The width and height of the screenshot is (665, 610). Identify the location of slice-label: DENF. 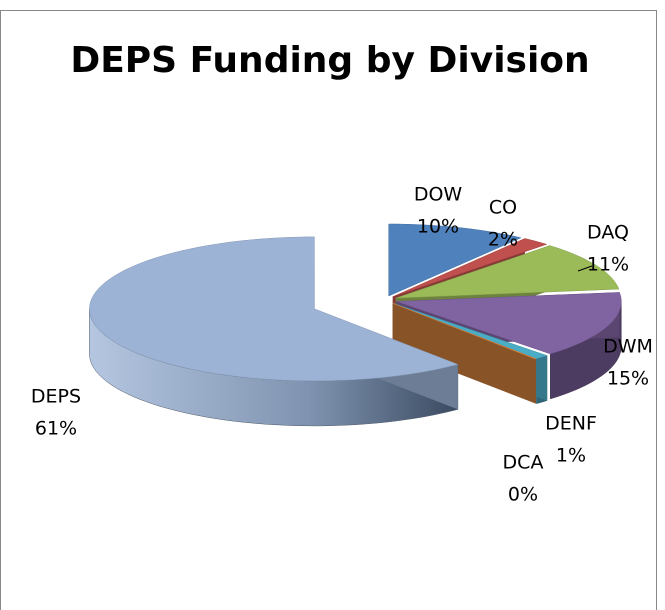
(571, 424).